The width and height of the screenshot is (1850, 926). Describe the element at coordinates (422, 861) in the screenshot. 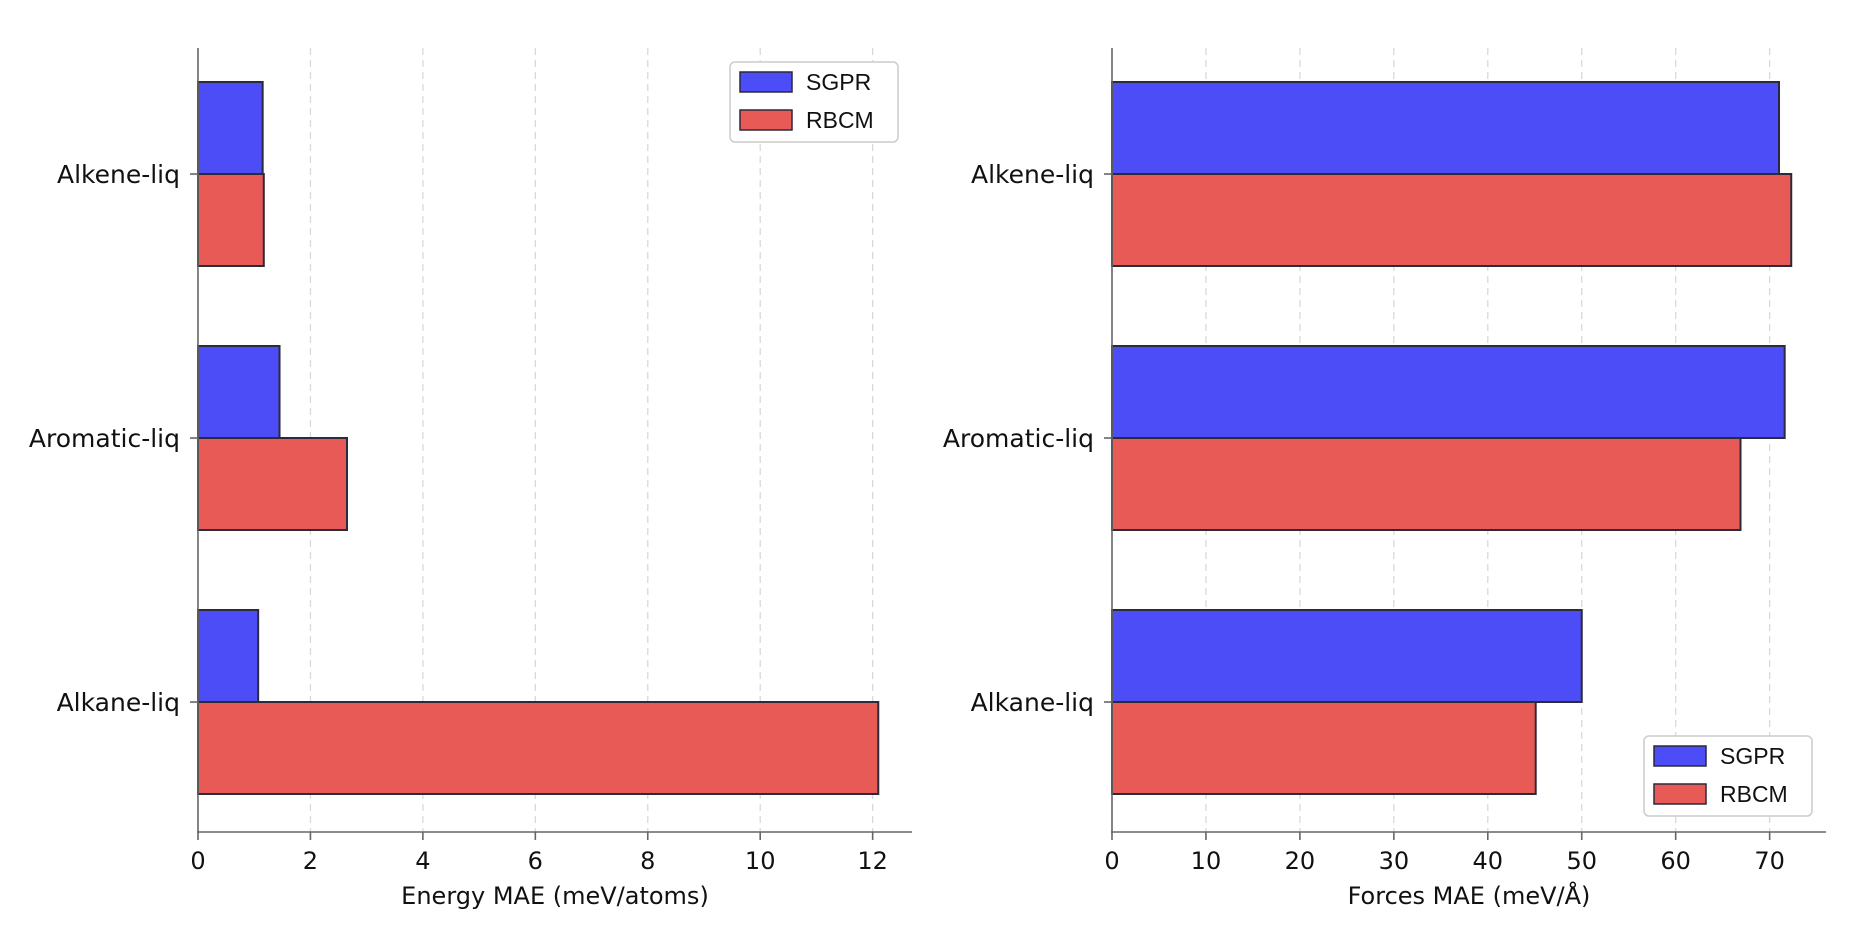

I see `x-tick-label: 4` at that location.